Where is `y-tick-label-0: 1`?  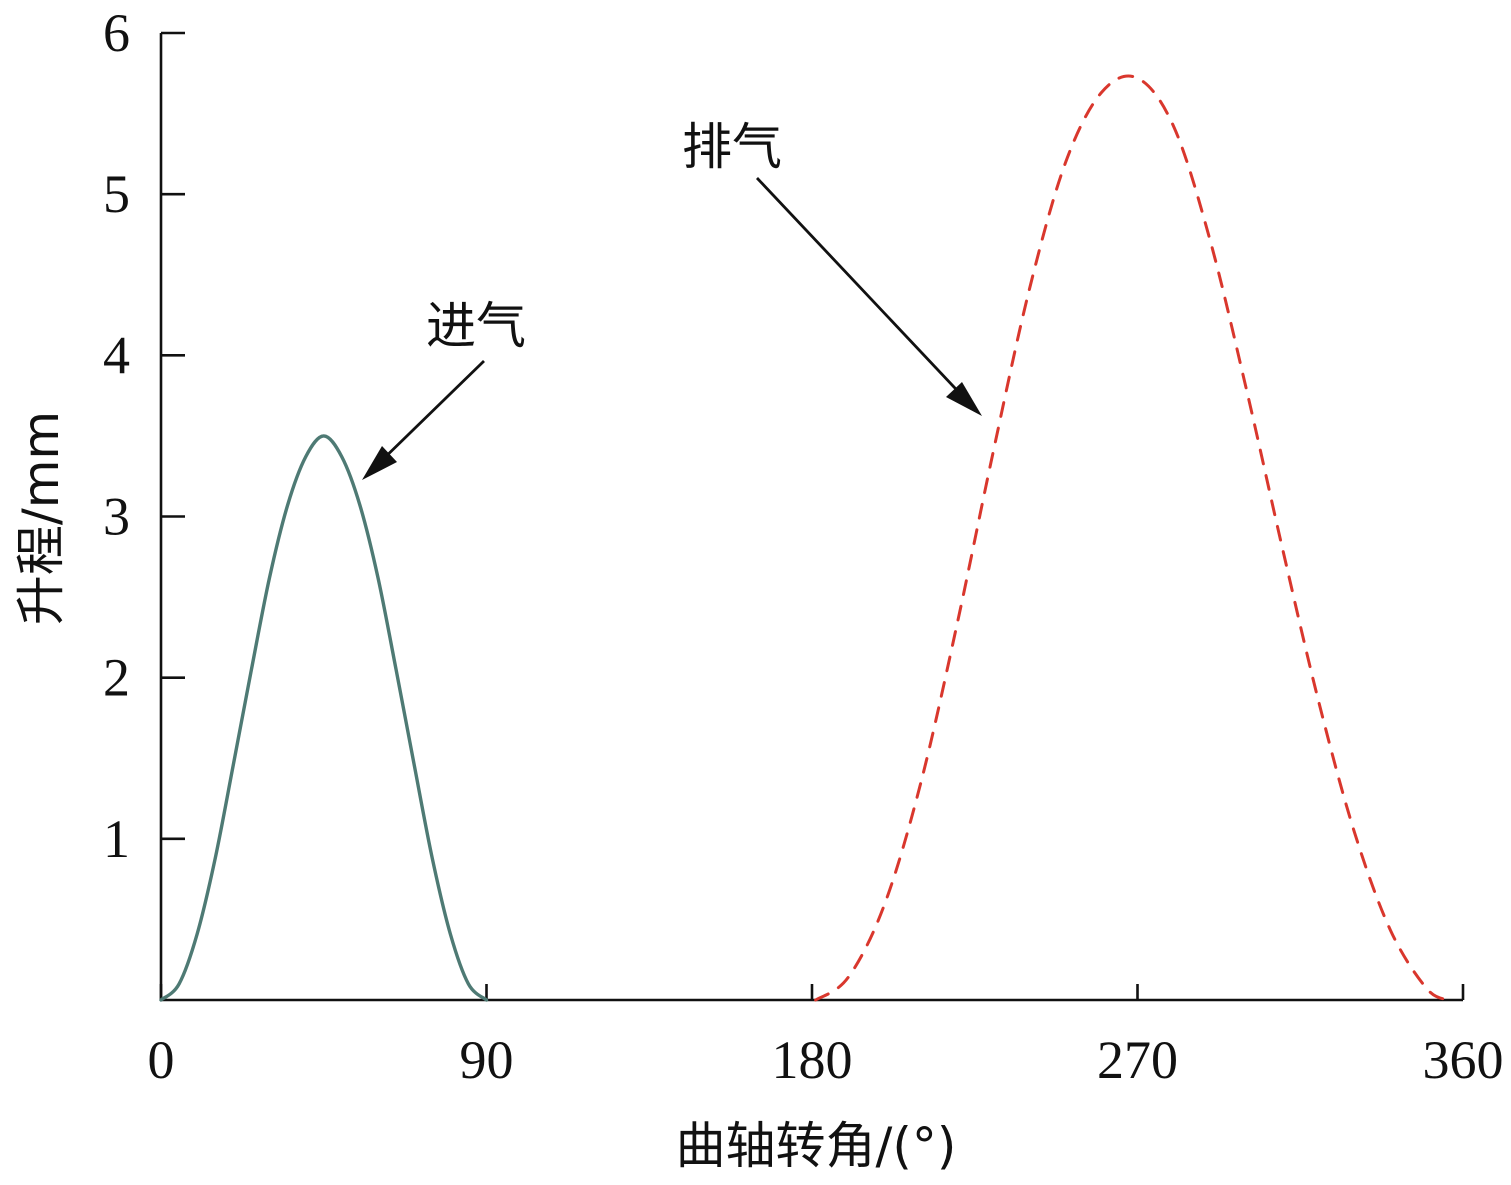 y-tick-label-0: 1 is located at coordinates (116, 839).